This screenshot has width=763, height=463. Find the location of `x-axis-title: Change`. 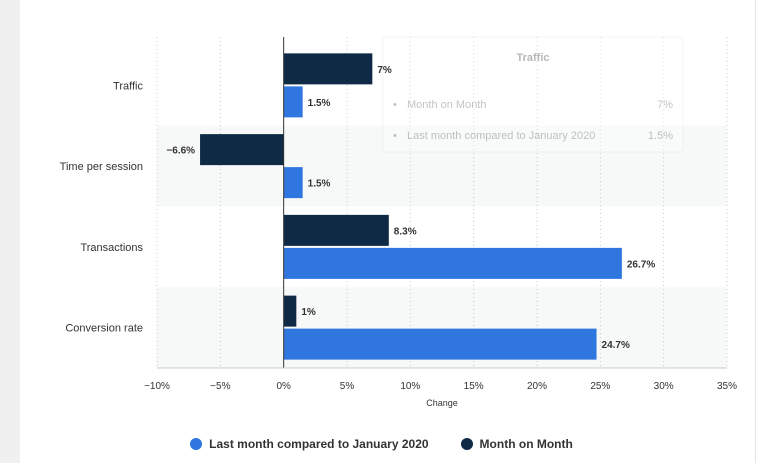

x-axis-title: Change is located at coordinates (442, 403).